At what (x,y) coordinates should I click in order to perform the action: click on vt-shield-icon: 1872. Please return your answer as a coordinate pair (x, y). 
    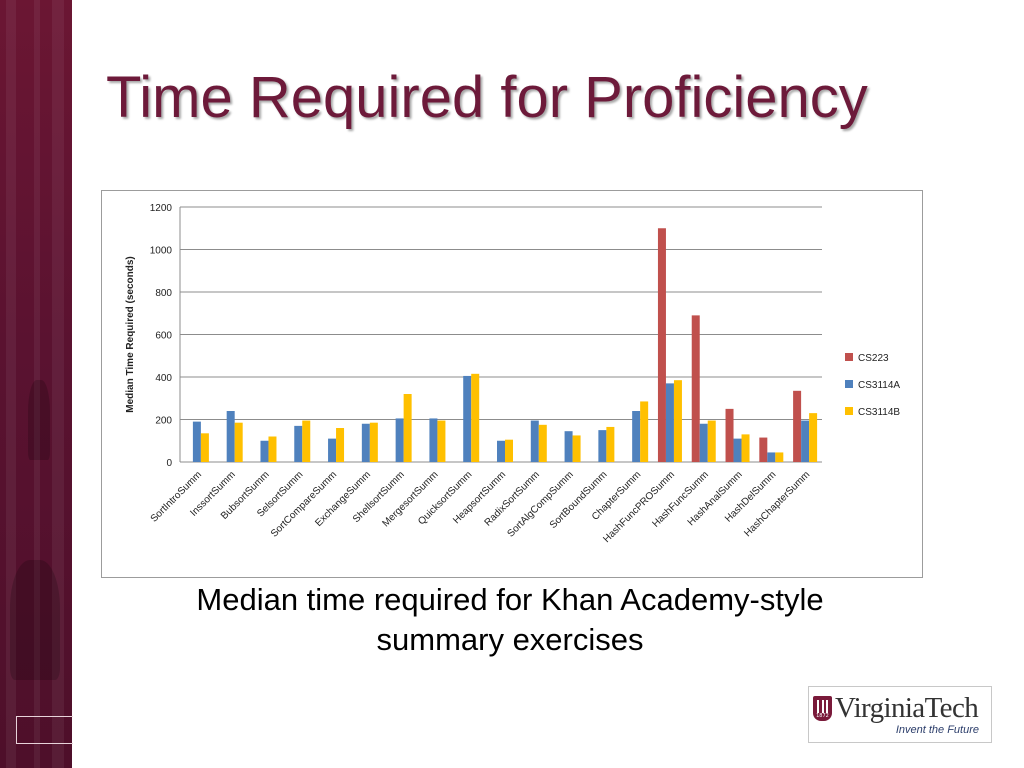
    Looking at the image, I should click on (822, 708).